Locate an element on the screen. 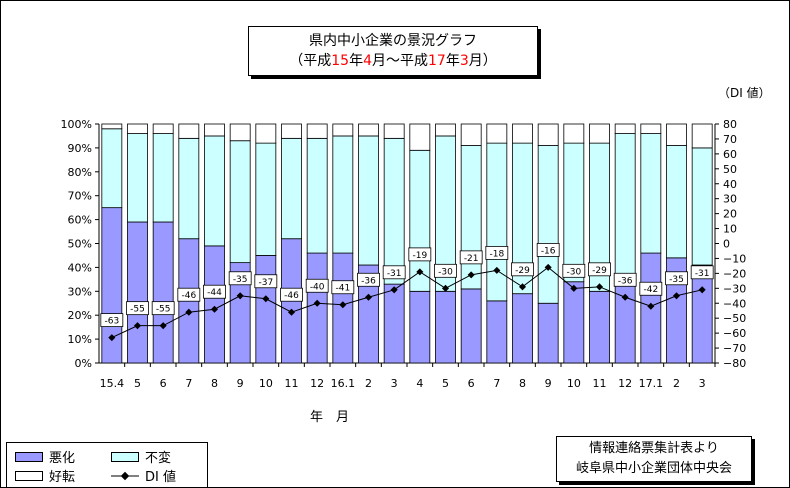  left-tick-label: 0% is located at coordinates (83, 363).